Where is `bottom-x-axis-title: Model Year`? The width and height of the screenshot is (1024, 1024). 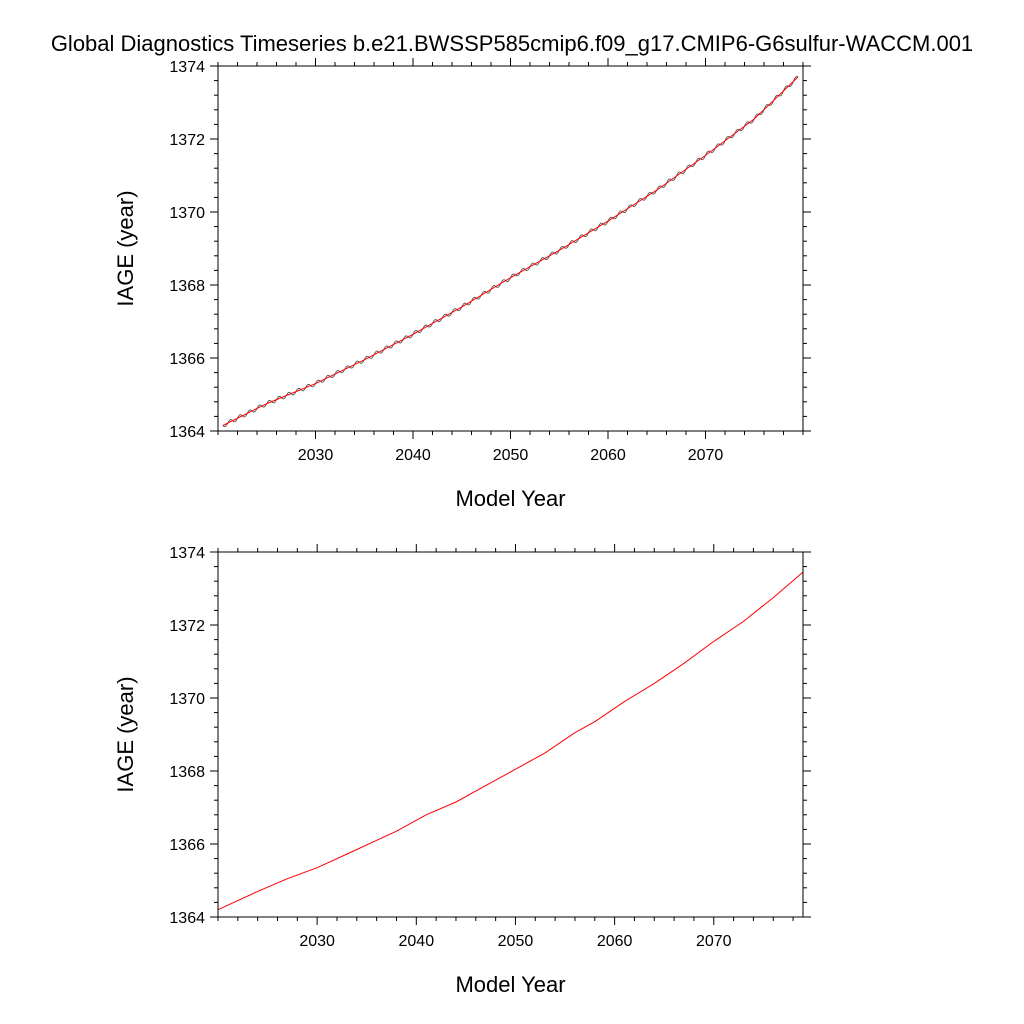
bottom-x-axis-title: Model Year is located at coordinates (510, 984).